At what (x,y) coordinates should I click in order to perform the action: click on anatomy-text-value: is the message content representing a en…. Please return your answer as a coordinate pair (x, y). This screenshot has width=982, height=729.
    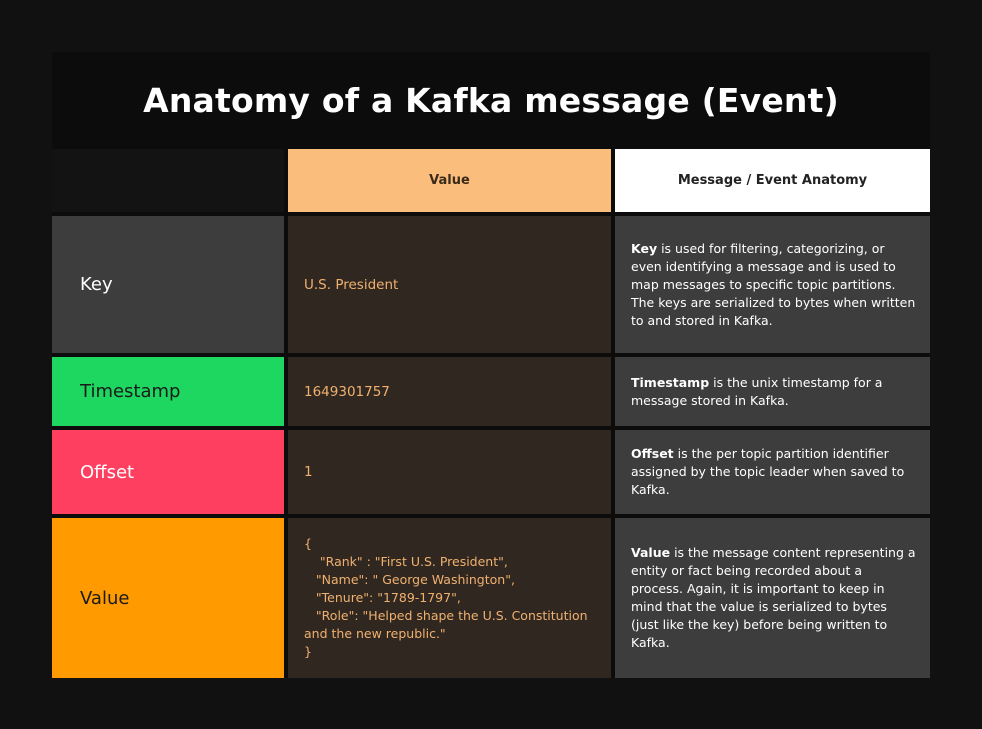
    Looking at the image, I should click on (773, 597).